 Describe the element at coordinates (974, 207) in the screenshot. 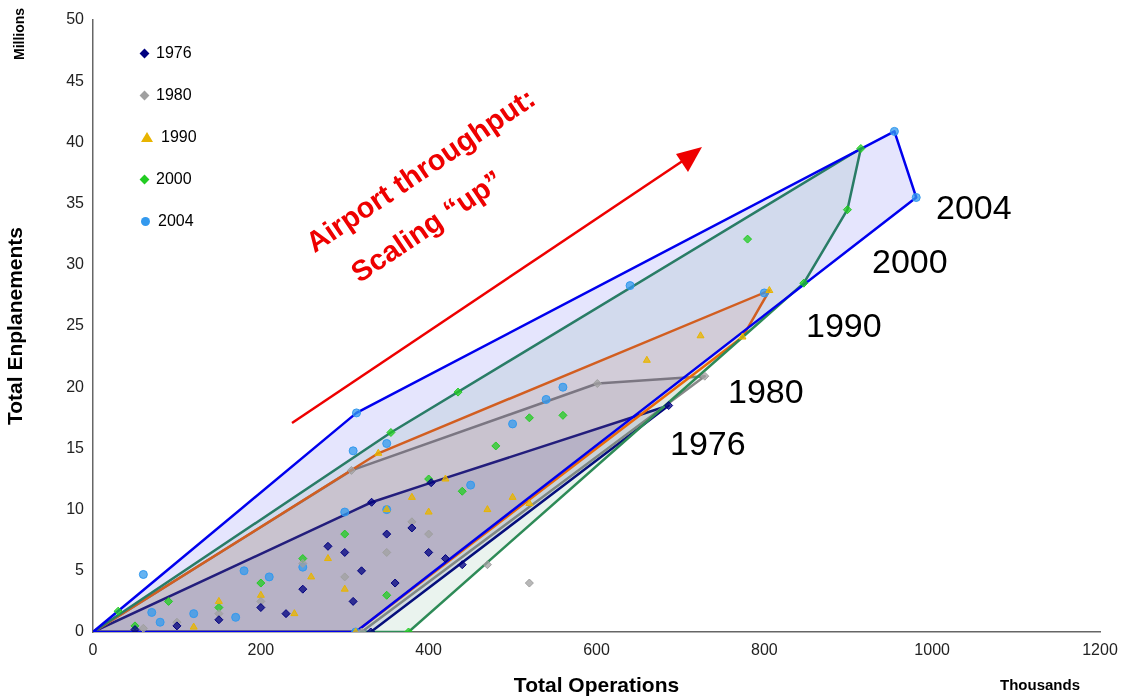

I see `annotation: 2004` at that location.